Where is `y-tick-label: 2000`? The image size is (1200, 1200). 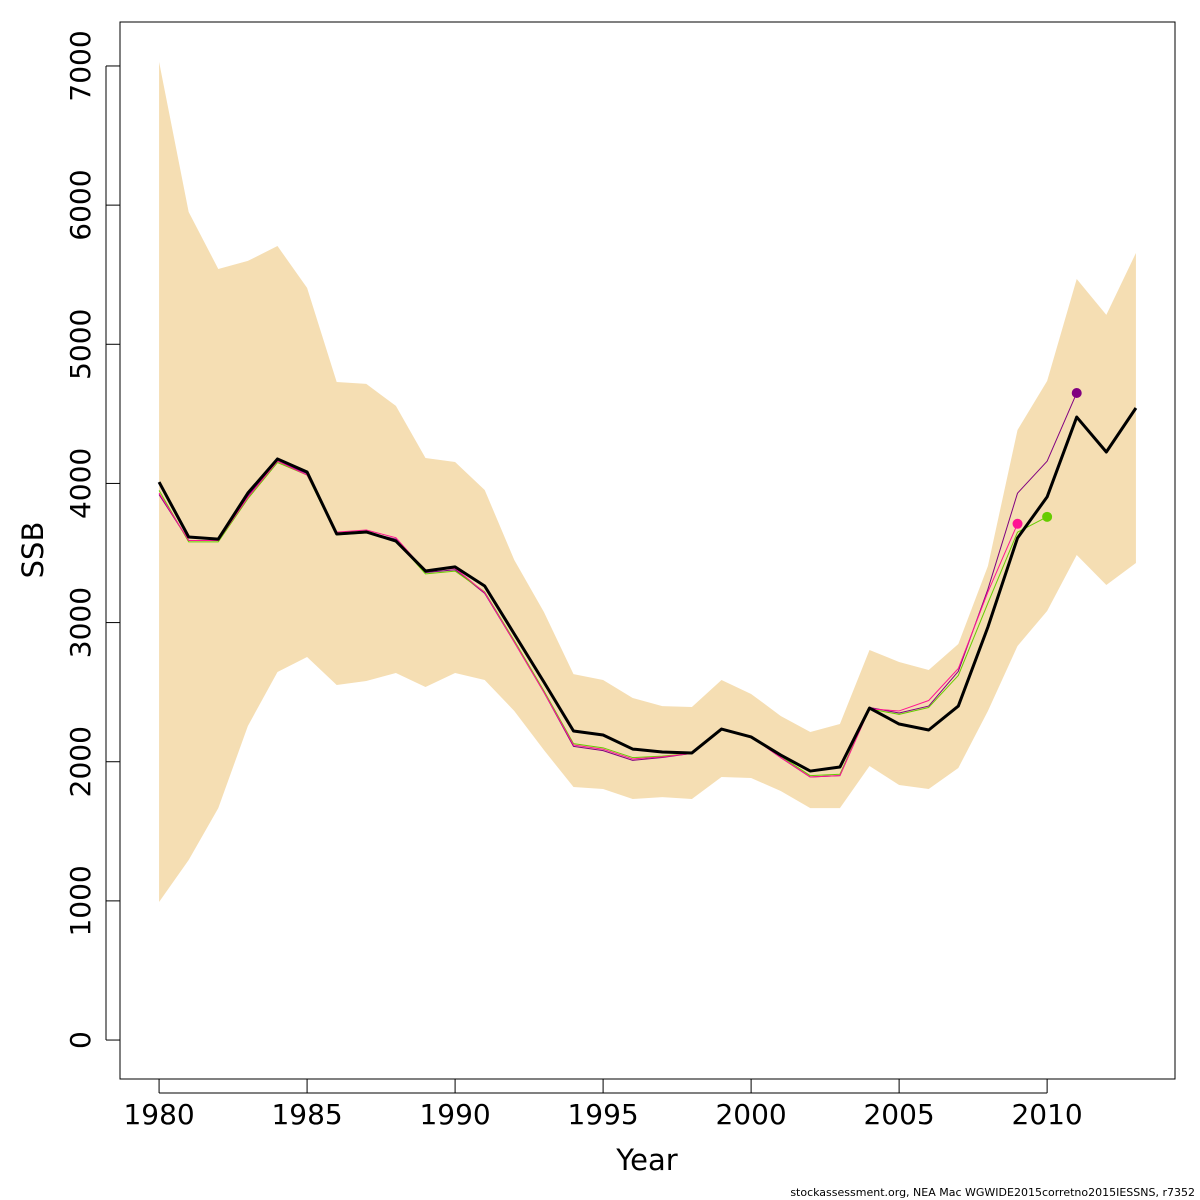
y-tick-label: 2000 is located at coordinates (80, 761).